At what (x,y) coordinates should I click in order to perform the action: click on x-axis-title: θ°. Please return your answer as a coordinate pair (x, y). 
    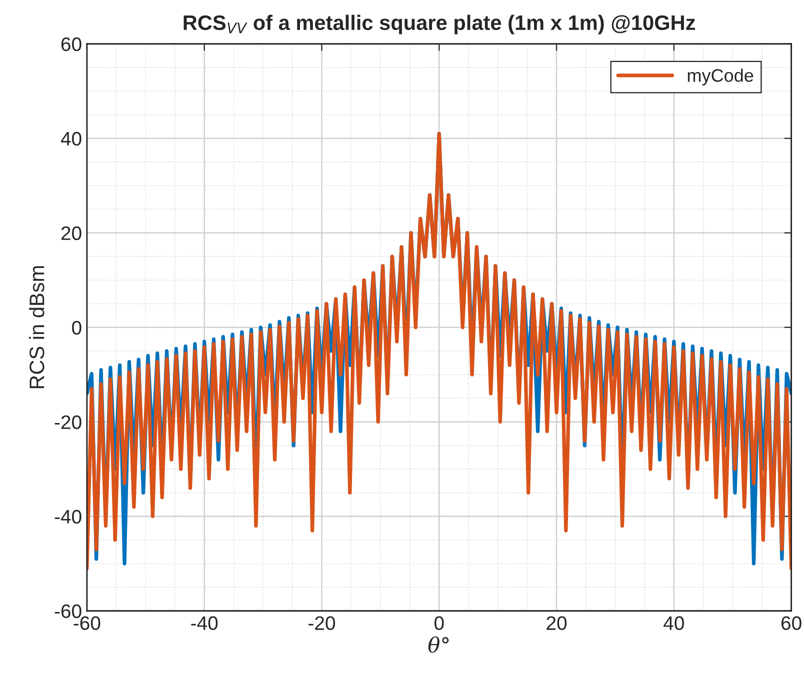
    Looking at the image, I should click on (438, 644).